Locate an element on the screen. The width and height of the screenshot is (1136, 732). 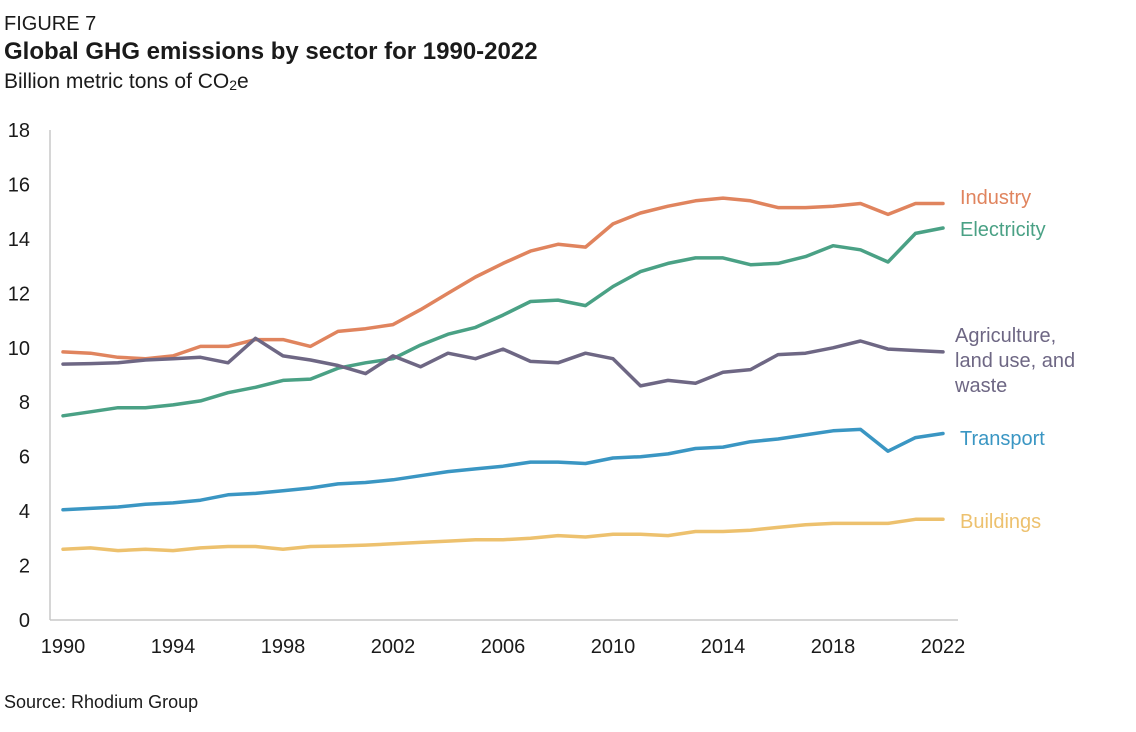
series-label: Electricity is located at coordinates (1003, 230).